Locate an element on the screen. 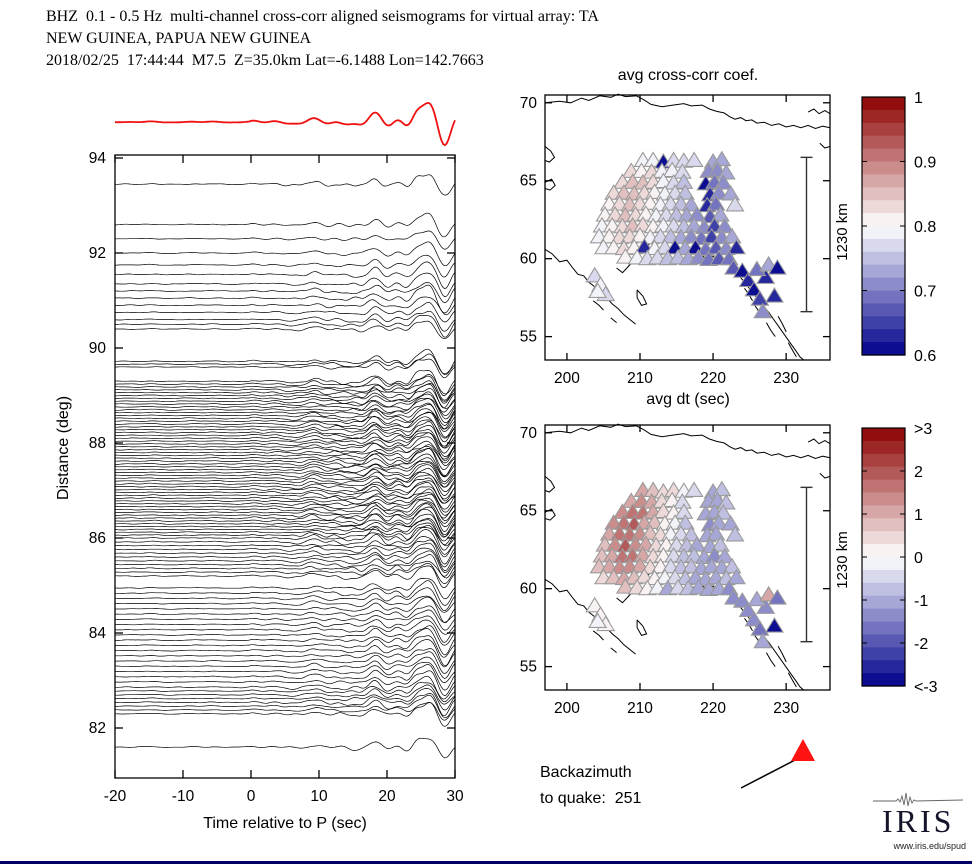 The width and height of the screenshot is (972, 868). svg-text: 0 is located at coordinates (918, 558).